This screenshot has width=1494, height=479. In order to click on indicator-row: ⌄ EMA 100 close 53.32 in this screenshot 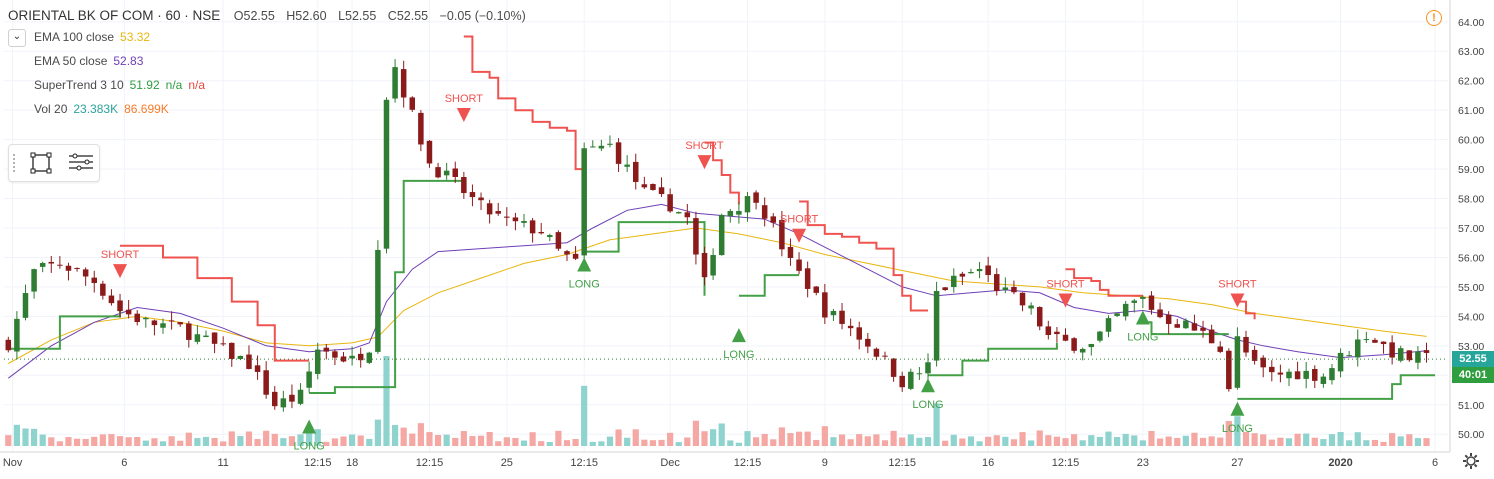, I will do `click(268, 37)`.